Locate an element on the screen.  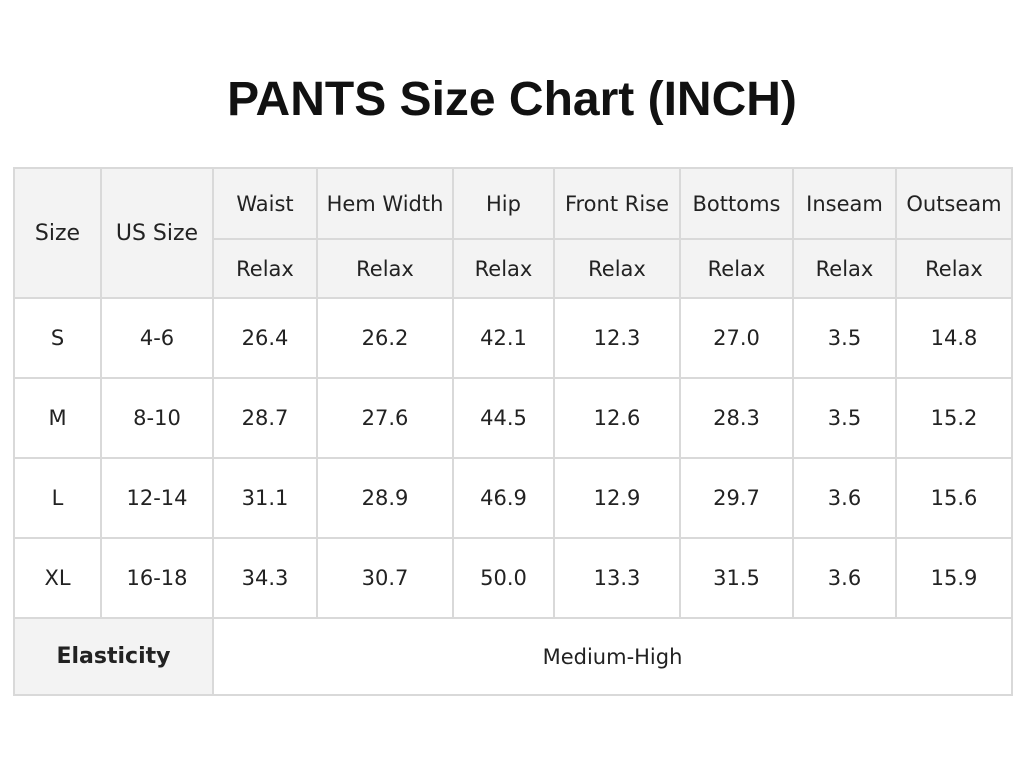
data-cell: 29.7 is located at coordinates (736, 498).